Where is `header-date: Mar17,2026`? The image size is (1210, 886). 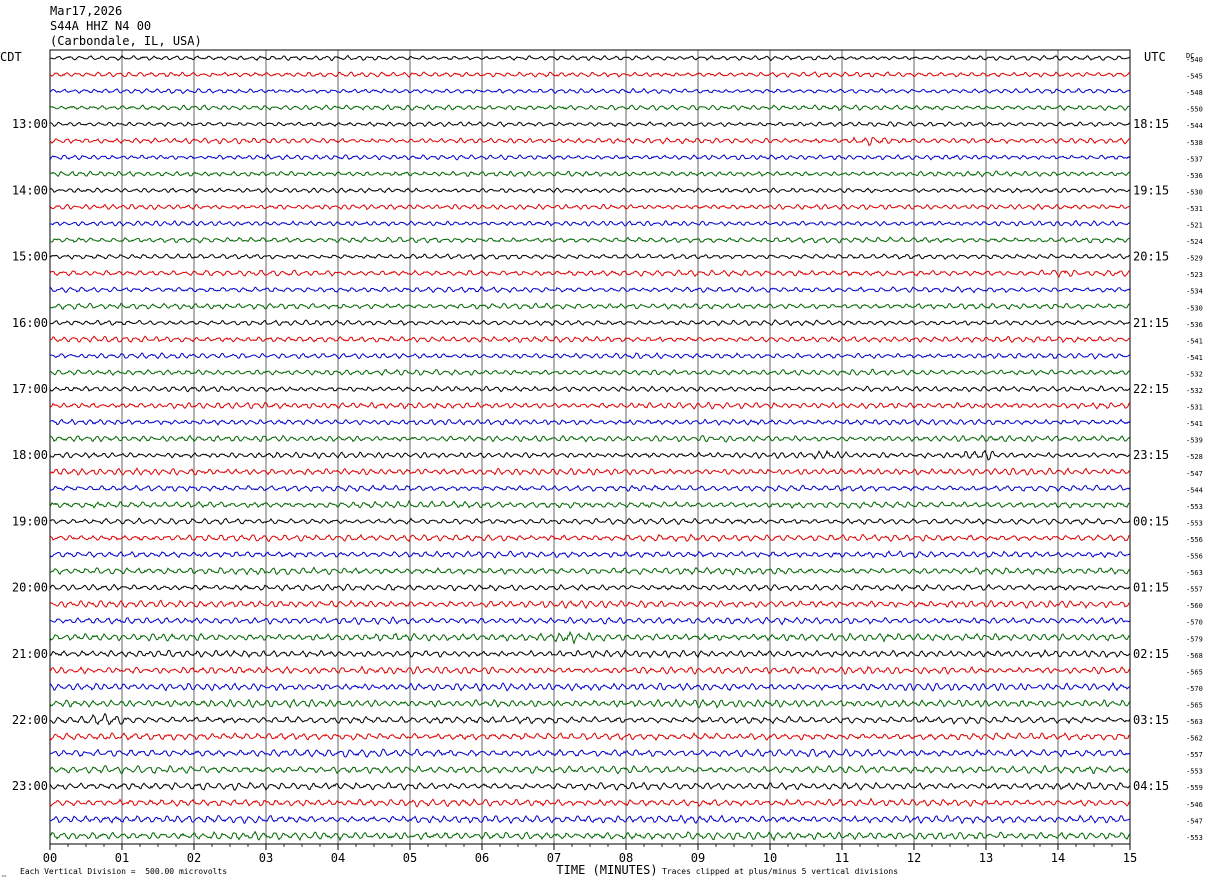 header-date: Mar17,2026 is located at coordinates (86, 11).